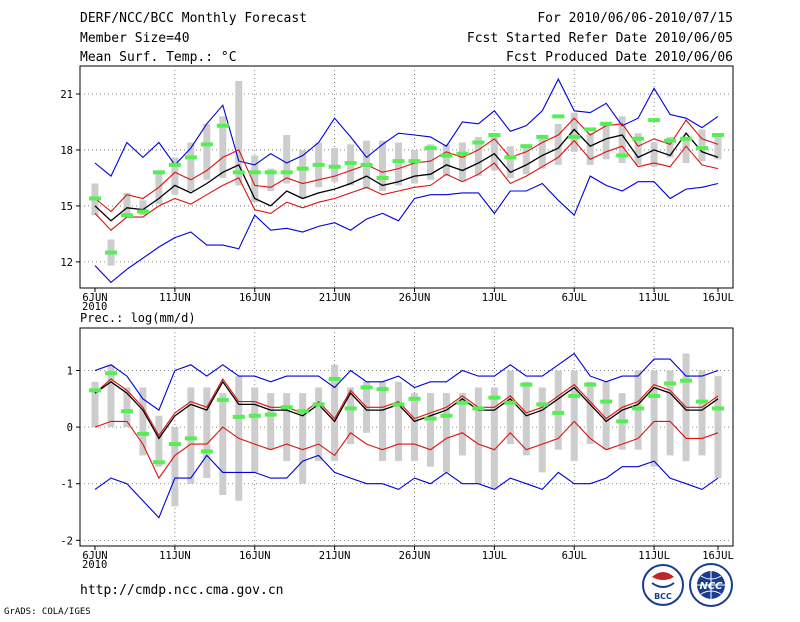  Describe the element at coordinates (406, 407) in the screenshot. I see `precip-sd-high-line` at that location.